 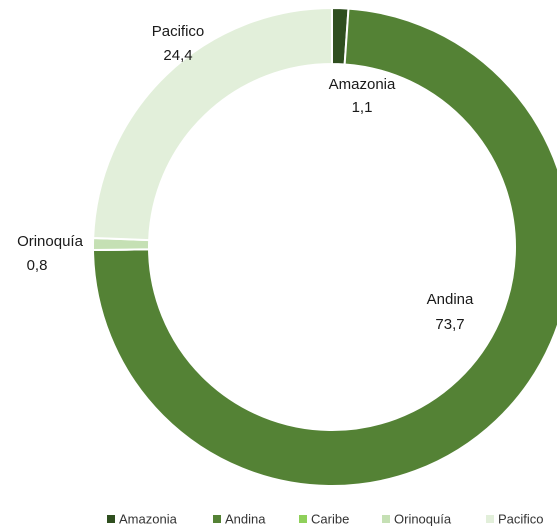 I want to click on slice-label: Amazonia, so click(x=362, y=84).